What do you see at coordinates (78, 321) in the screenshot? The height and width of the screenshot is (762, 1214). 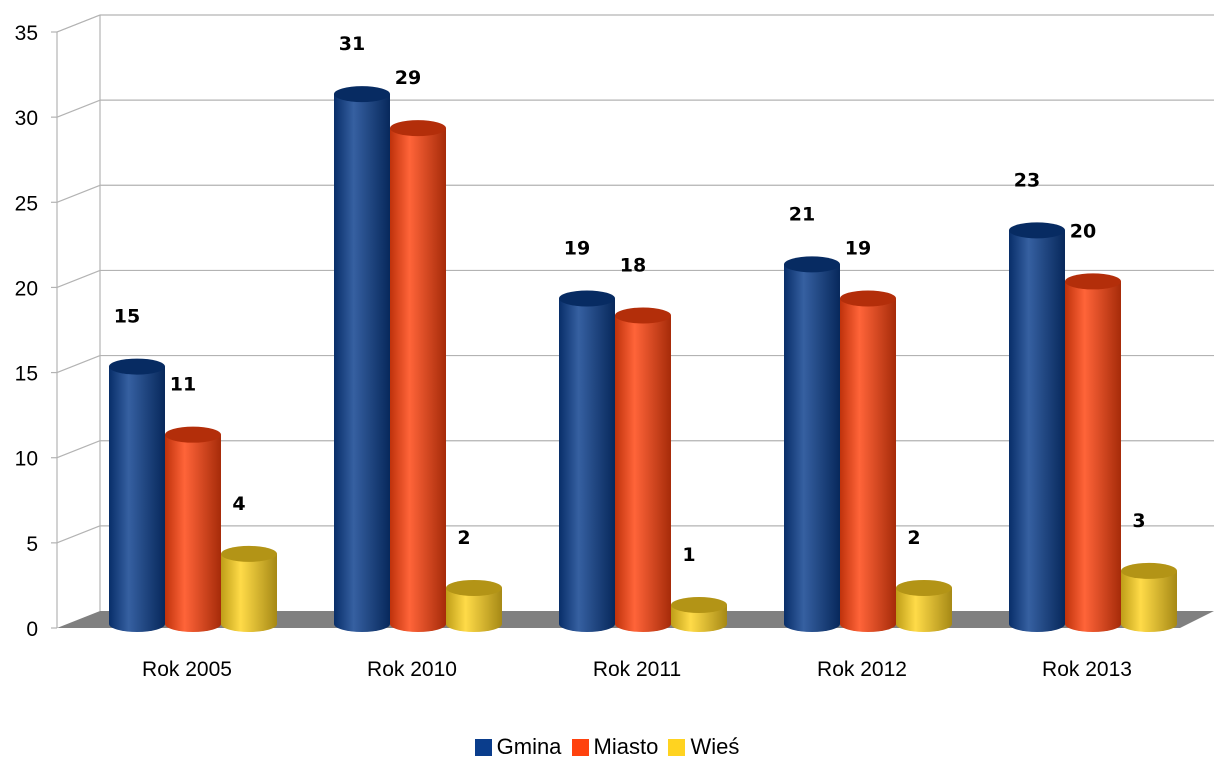 I see `chart-walls` at bounding box center [78, 321].